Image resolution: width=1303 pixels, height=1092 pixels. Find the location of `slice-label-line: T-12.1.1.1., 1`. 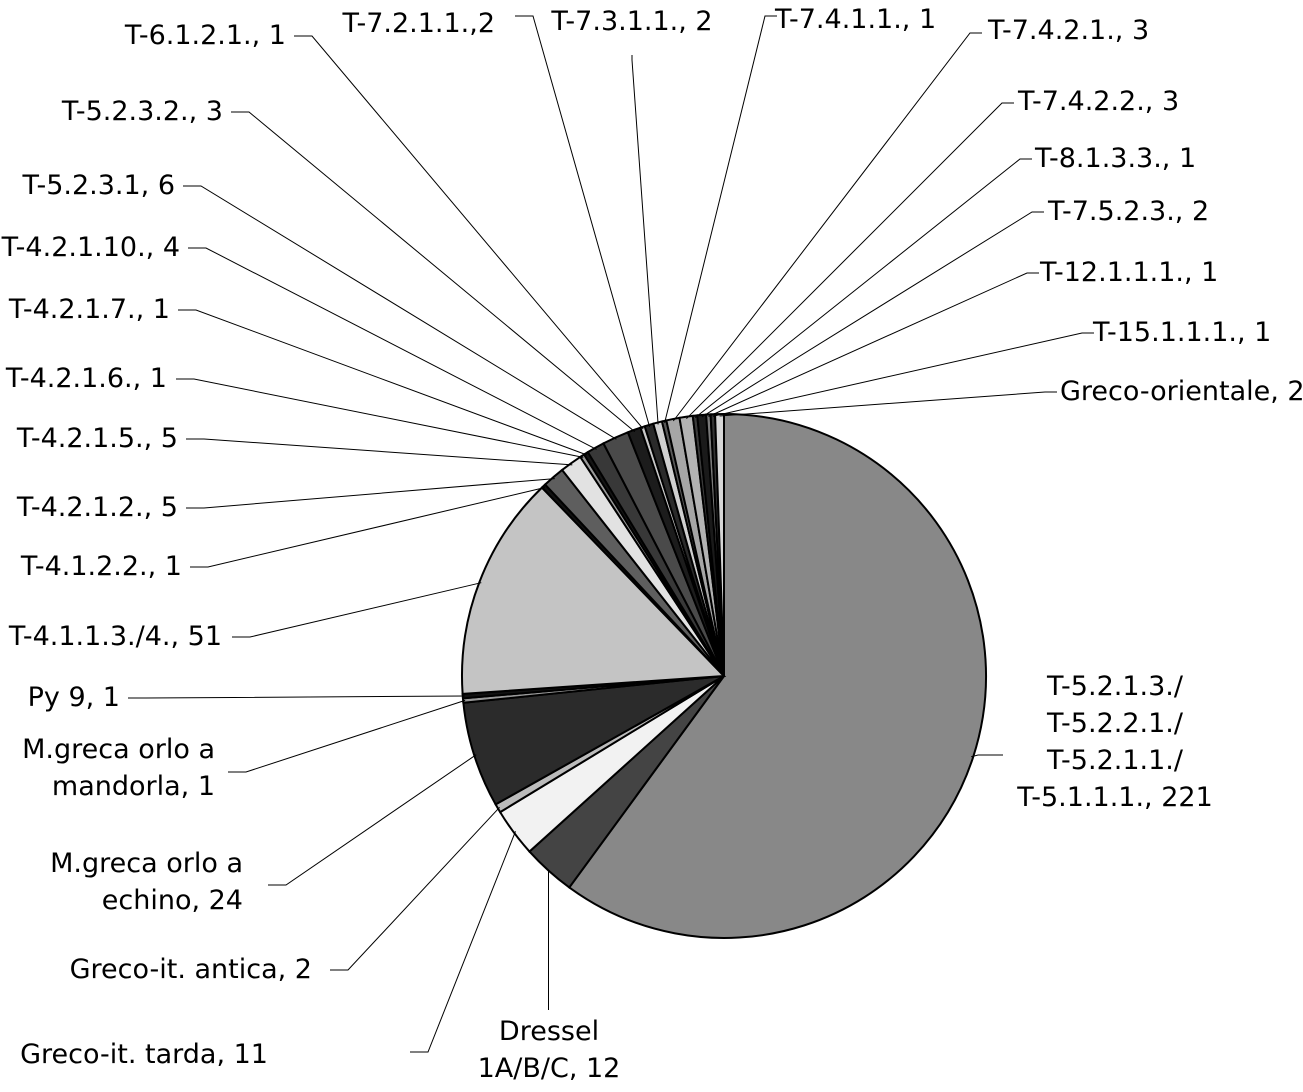

slice-label-line: T-12.1.1.1., 1 is located at coordinates (1128, 272).